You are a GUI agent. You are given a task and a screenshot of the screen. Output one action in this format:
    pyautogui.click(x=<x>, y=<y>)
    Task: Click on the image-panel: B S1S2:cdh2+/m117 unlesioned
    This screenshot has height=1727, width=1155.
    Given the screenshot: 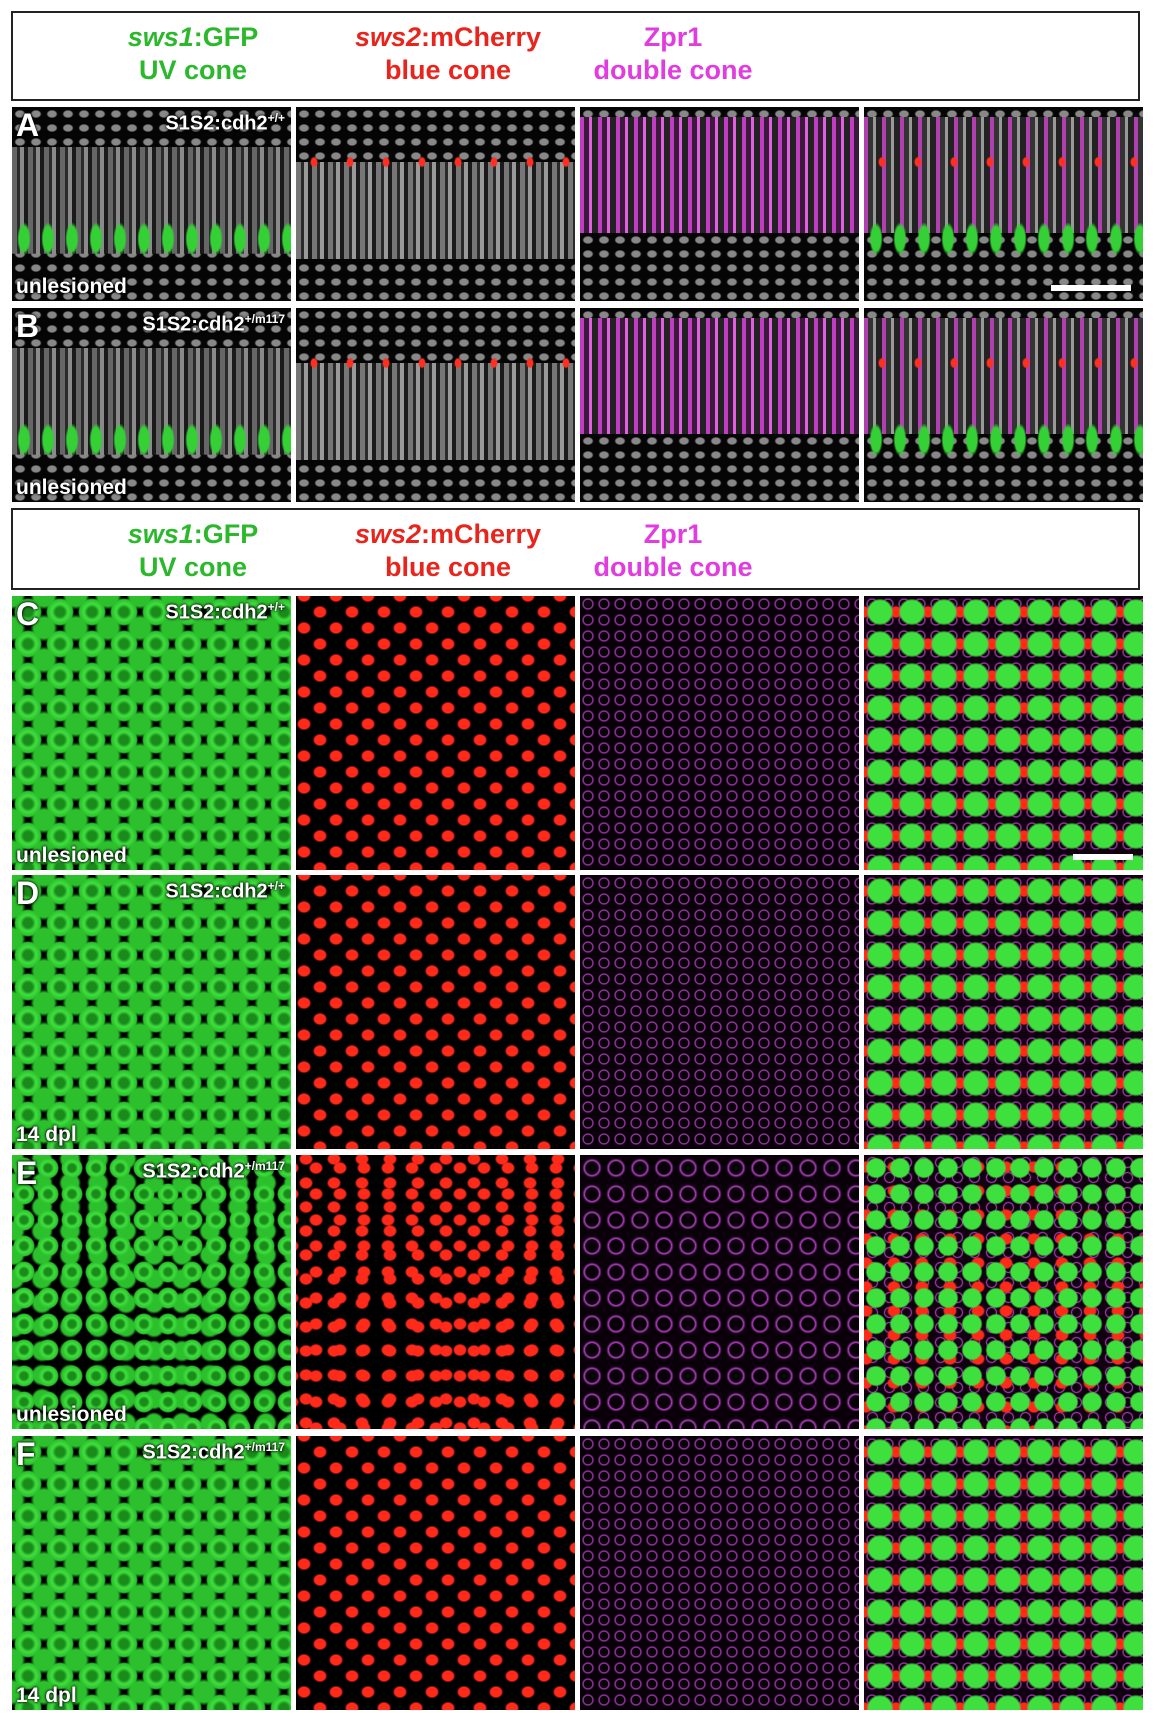 What is the action you would take?
    pyautogui.click(x=151, y=405)
    